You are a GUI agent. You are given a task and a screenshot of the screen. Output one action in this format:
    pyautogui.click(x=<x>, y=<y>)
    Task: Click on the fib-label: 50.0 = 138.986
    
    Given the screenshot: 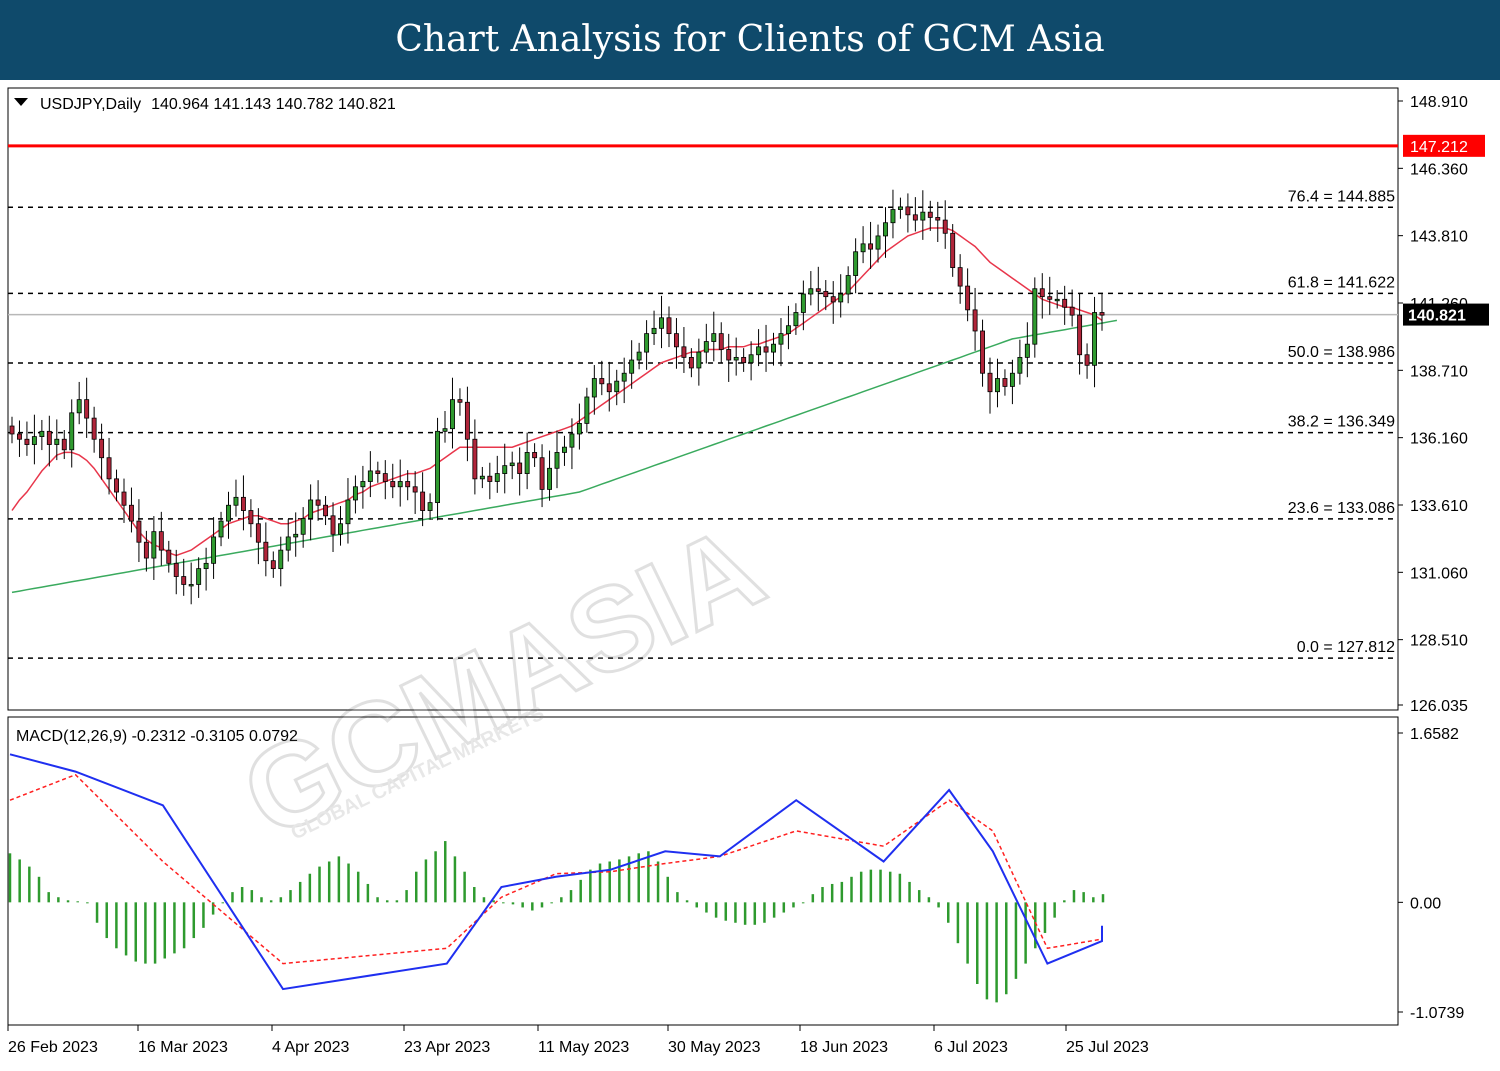 What is the action you would take?
    pyautogui.click(x=1341, y=352)
    